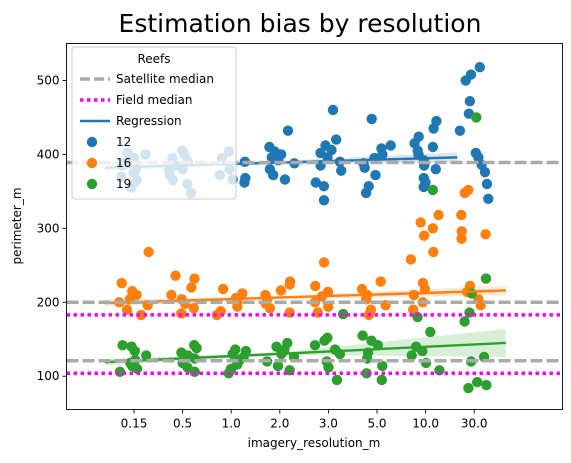 This screenshot has height=463, width=571. What do you see at coordinates (123, 142) in the screenshot?
I see `legend-entry-label: 12` at bounding box center [123, 142].